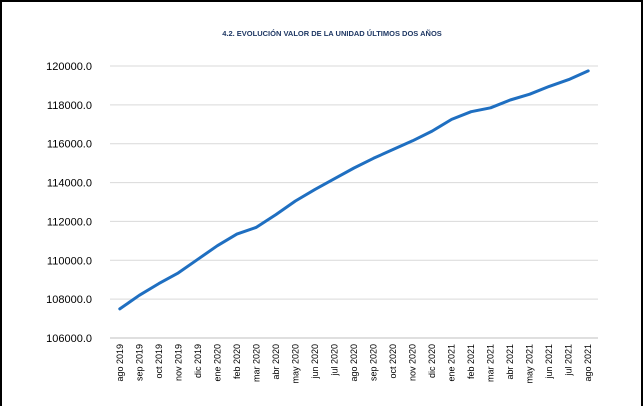 The image size is (643, 406). I want to click on x-tick-label: jul 2021, so click(569, 360).